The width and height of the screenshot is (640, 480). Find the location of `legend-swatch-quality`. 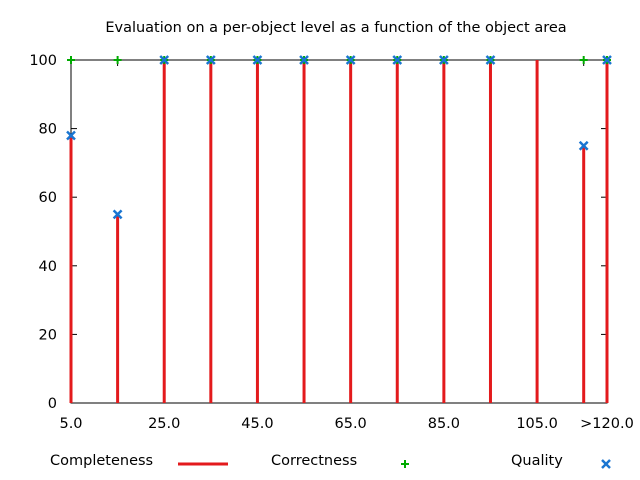

legend-swatch-quality is located at coordinates (606, 464).